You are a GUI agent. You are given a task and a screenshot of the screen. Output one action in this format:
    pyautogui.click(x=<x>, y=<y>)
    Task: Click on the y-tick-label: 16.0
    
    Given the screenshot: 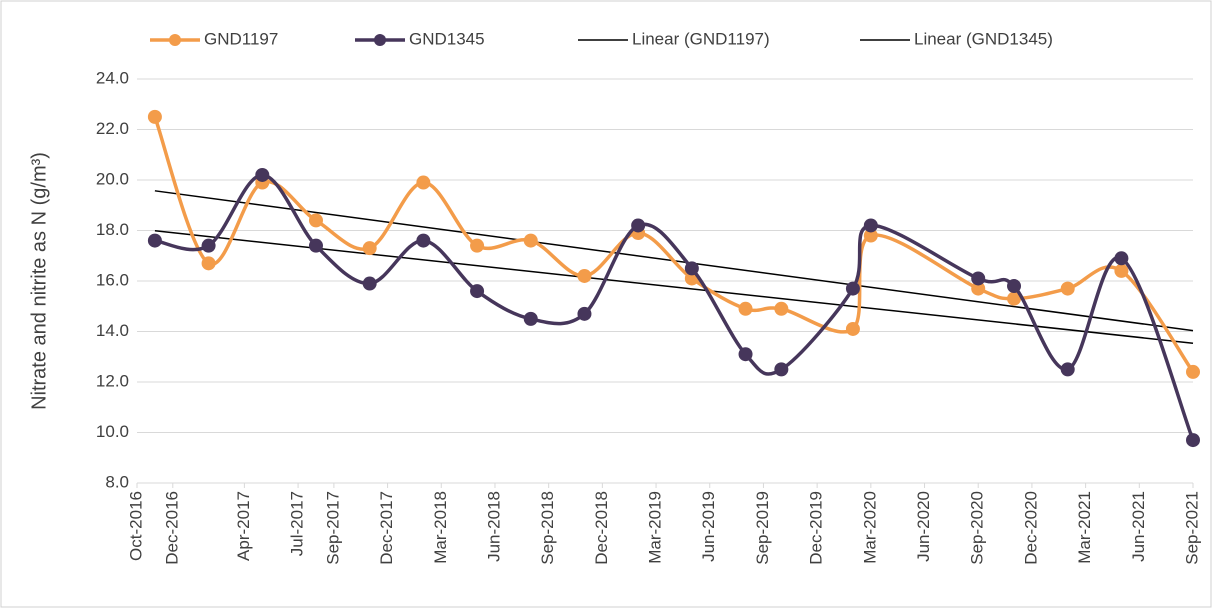 What is the action you would take?
    pyautogui.click(x=112, y=279)
    